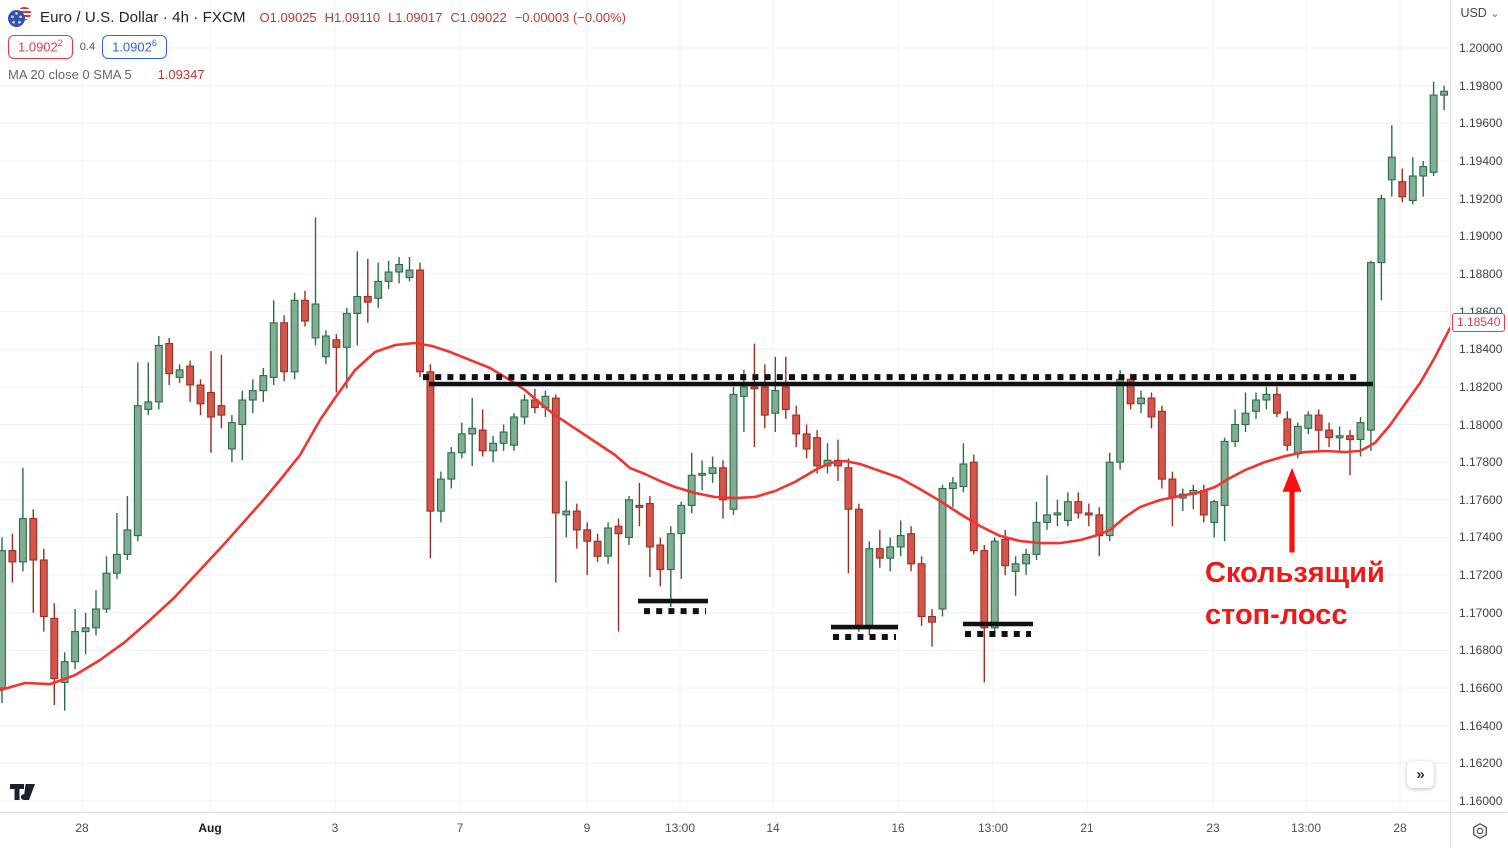 This screenshot has height=848, width=1508. Describe the element at coordinates (773, 828) in the screenshot. I see `time-tick-label: 14` at that location.